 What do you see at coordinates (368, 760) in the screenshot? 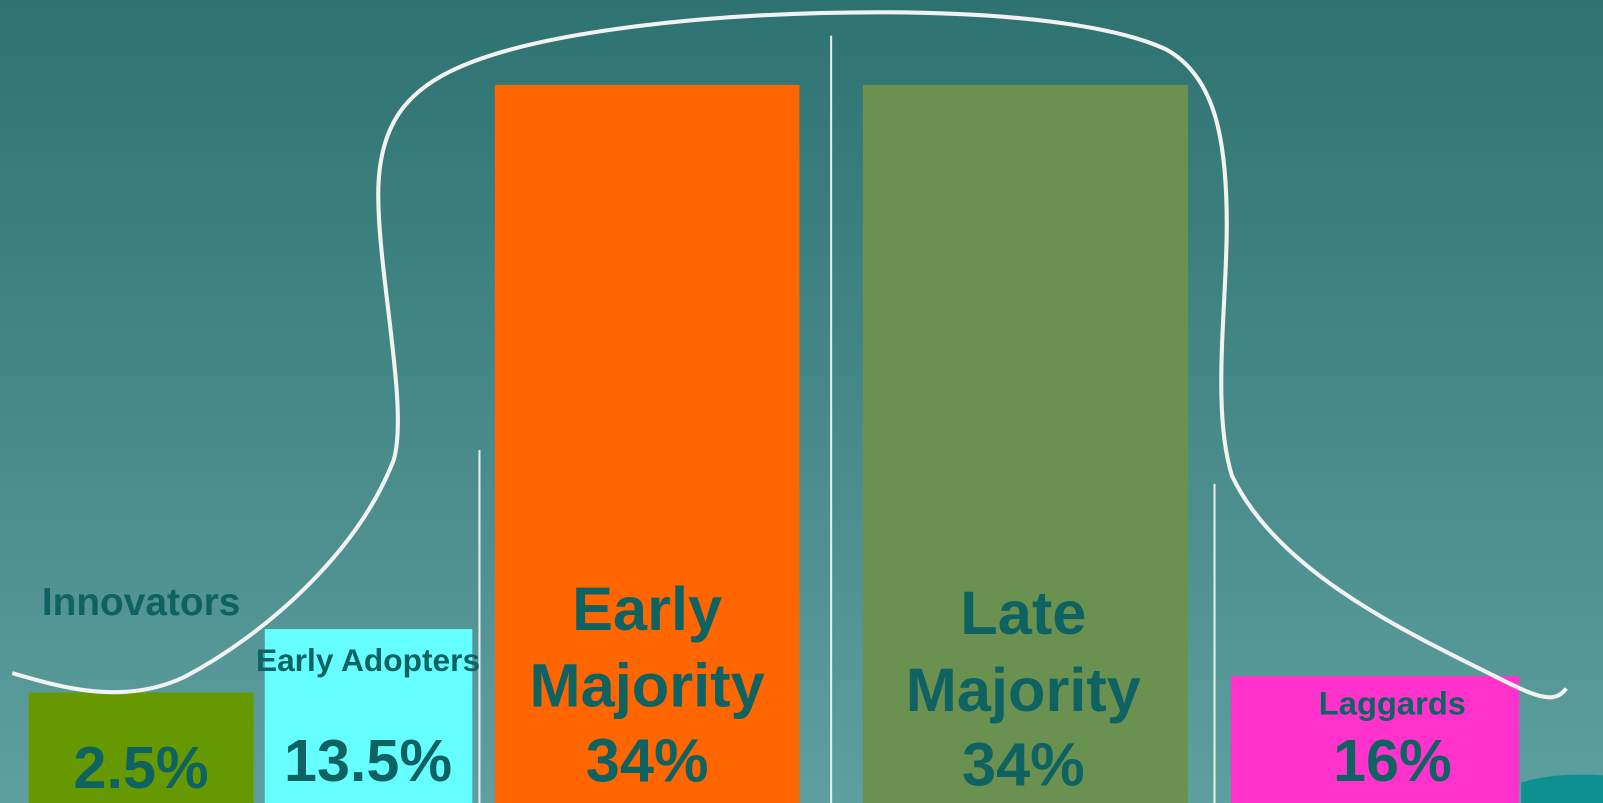
I see `segment-share: 13.5%` at bounding box center [368, 760].